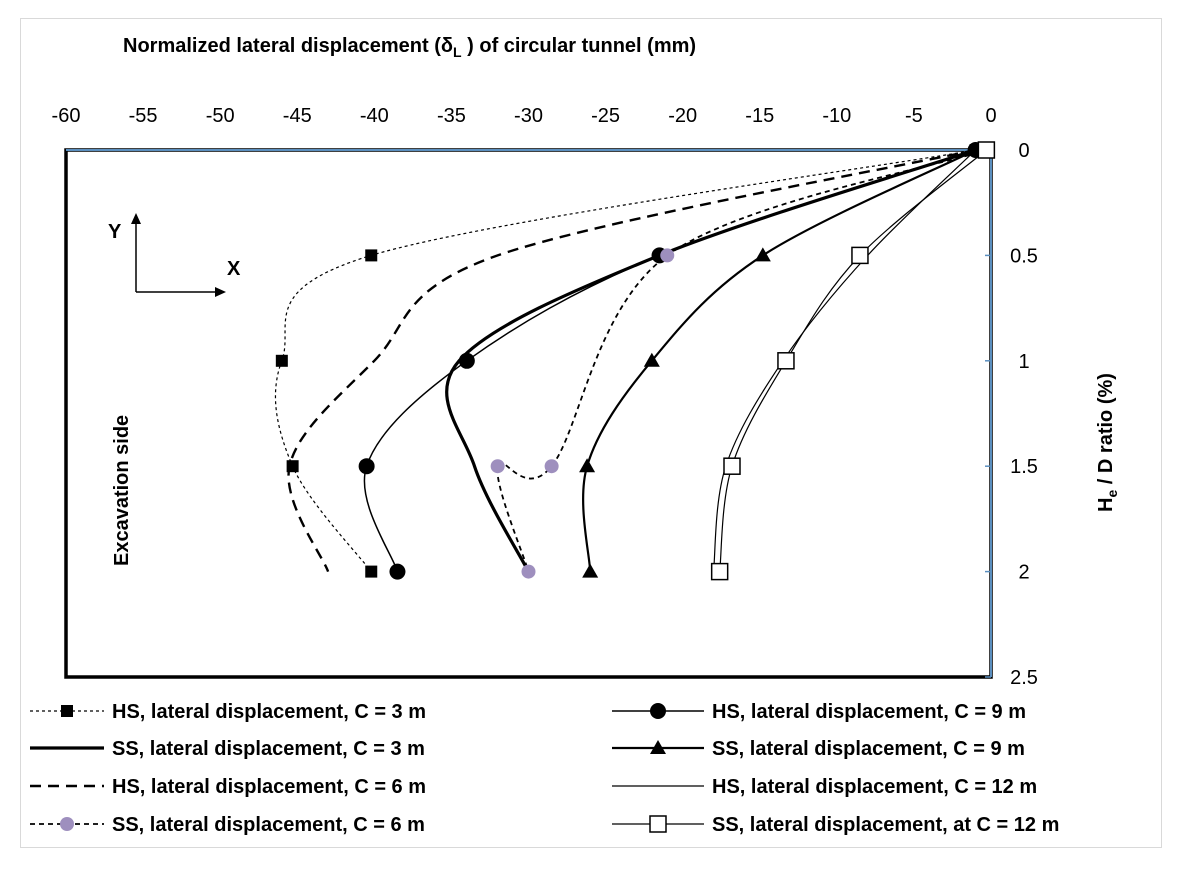  Describe the element at coordinates (605, 116) in the screenshot. I see `x-tick-label: -25` at that location.